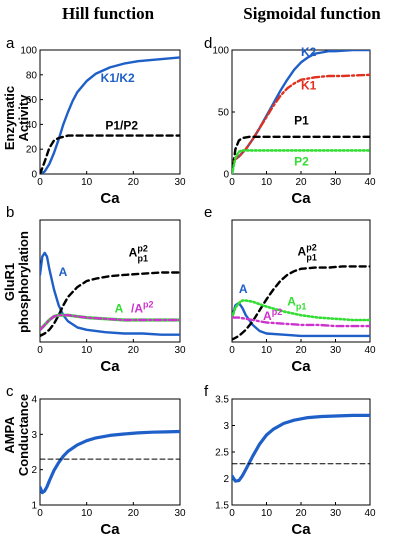 The height and width of the screenshot is (539, 410). I want to click on curve-label-b-6: A, so click(63, 272).